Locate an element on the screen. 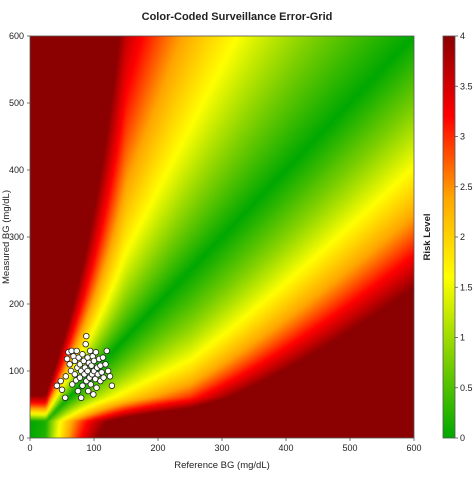 This screenshot has width=474, height=479. y-tick-label: 100 is located at coordinates (16, 371).